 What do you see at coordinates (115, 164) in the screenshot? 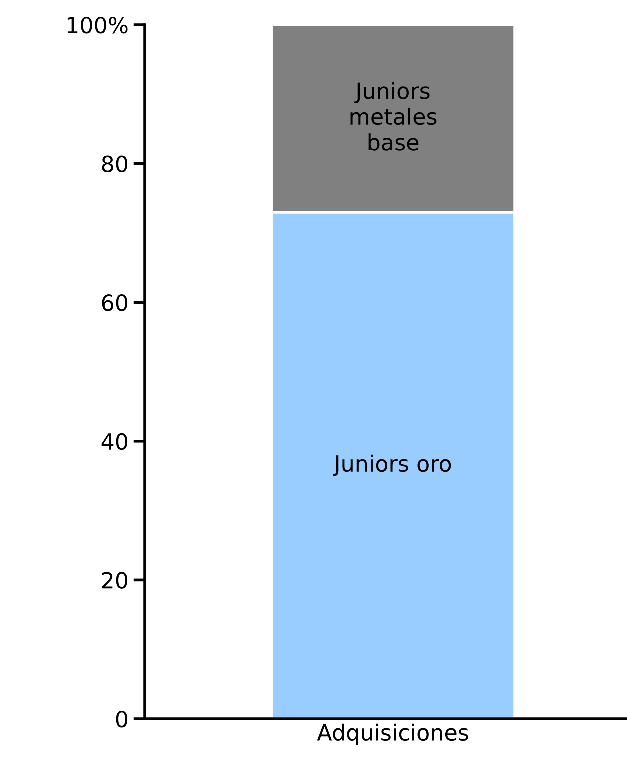
I see `y-tick-label: 80` at bounding box center [115, 164].